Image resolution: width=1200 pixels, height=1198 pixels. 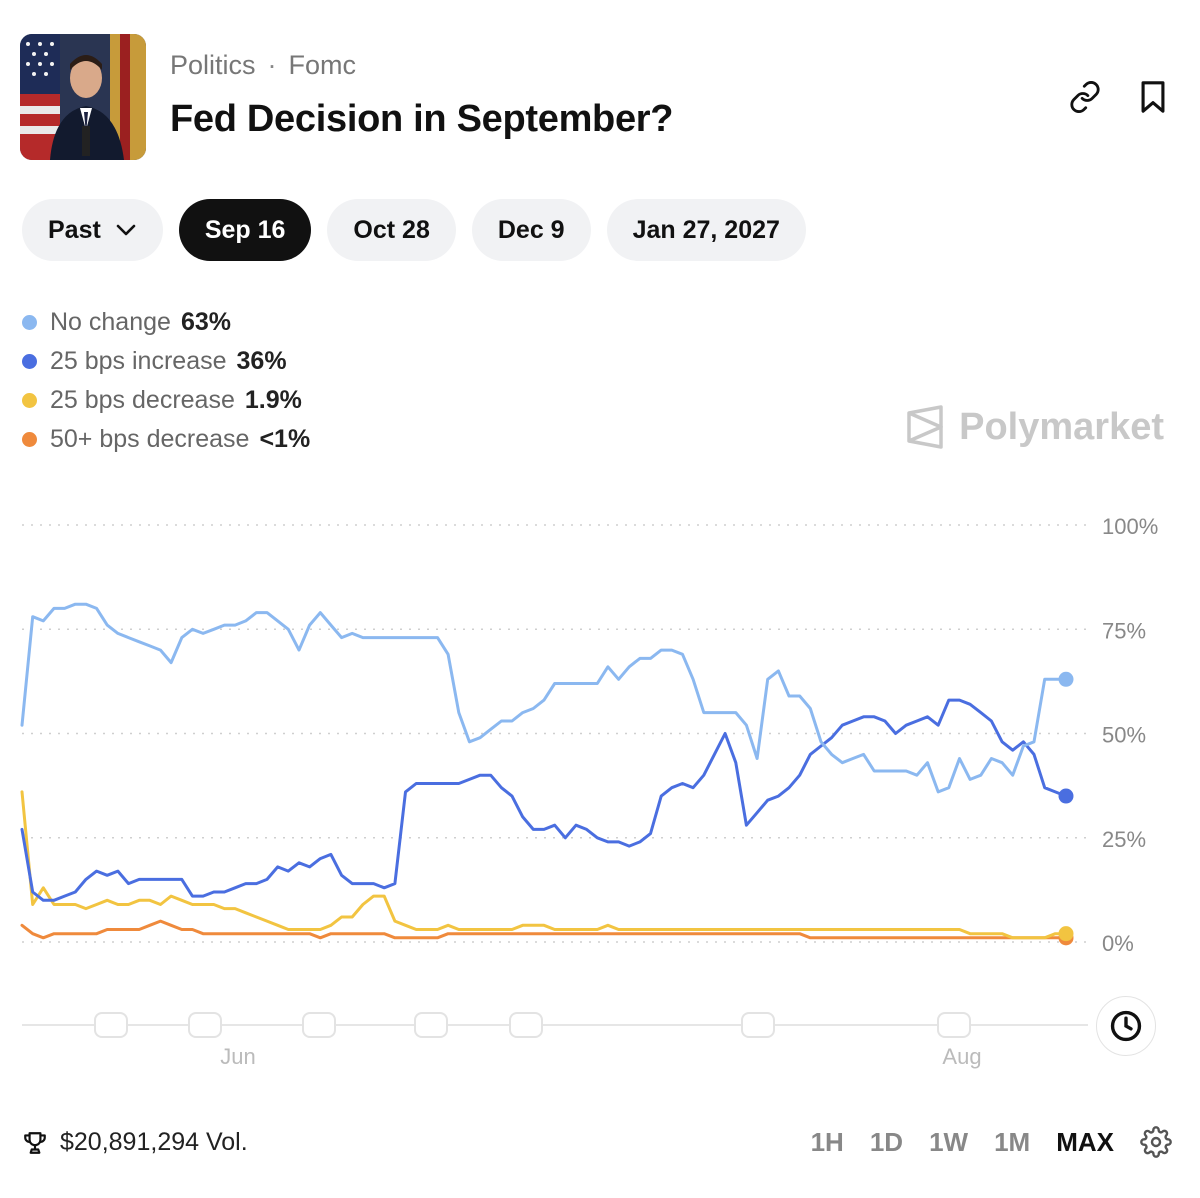 What do you see at coordinates (154, 1142) in the screenshot?
I see `volume-text: $20,891,294 Vol.` at bounding box center [154, 1142].